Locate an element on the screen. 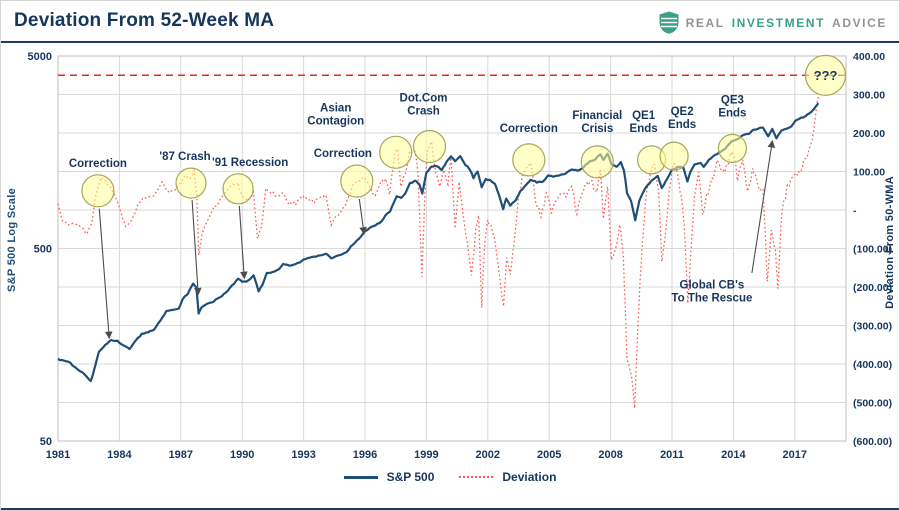 This screenshot has height=511, width=900. annotation-label: ??? is located at coordinates (826, 75).